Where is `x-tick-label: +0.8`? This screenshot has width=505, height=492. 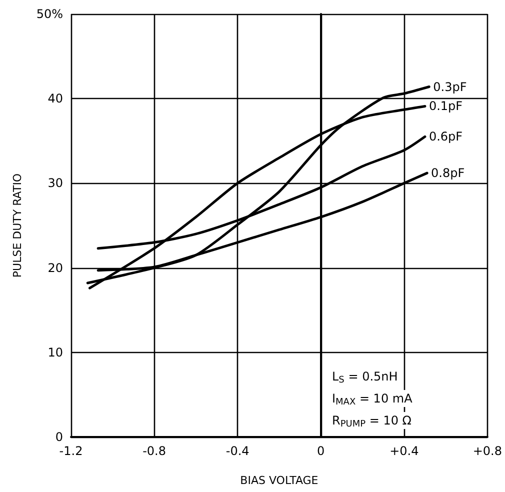 x-tick-label: +0.8 is located at coordinates (487, 451).